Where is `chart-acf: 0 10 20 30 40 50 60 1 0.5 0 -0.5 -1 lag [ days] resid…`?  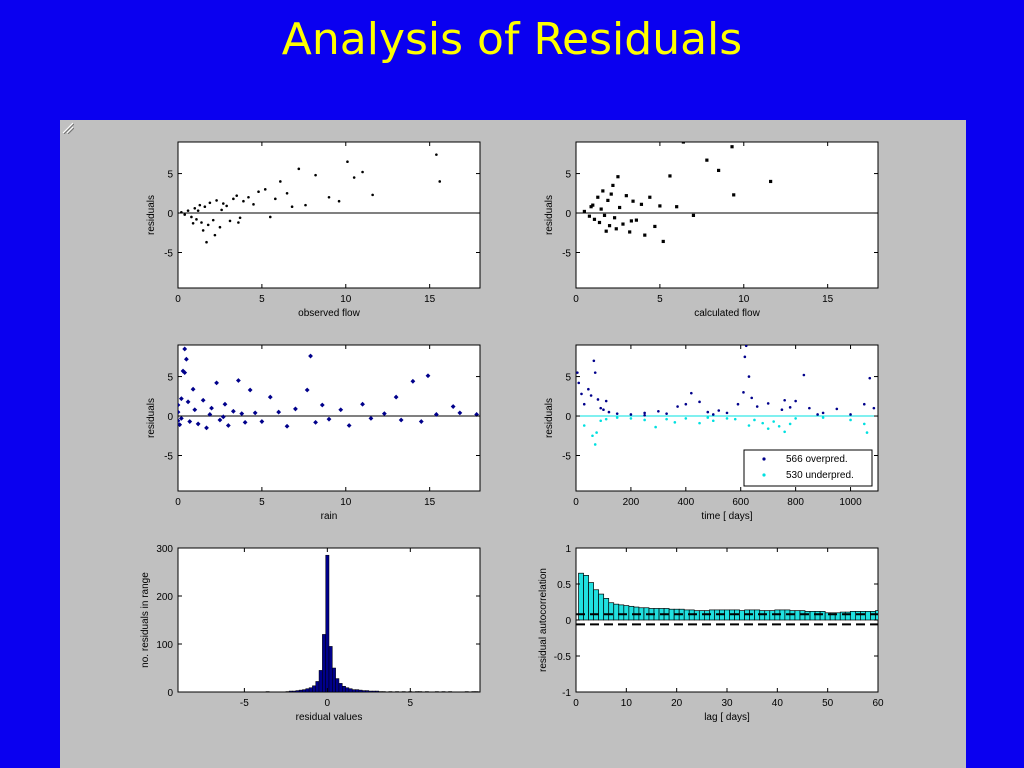 chart-acf: 0 10 20 30 40 50 60 1 0.5 0 -0.5 -1 lag [ days] resid… is located at coordinates (711, 633).